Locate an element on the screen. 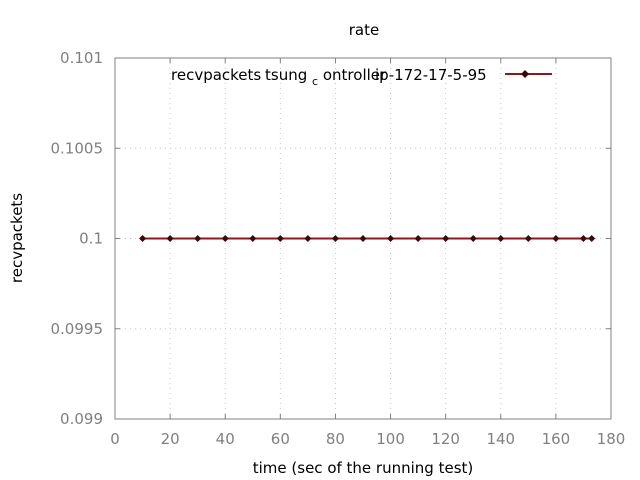 This screenshot has height=480, width=640. y-tick-label: 0.099 is located at coordinates (81, 419).